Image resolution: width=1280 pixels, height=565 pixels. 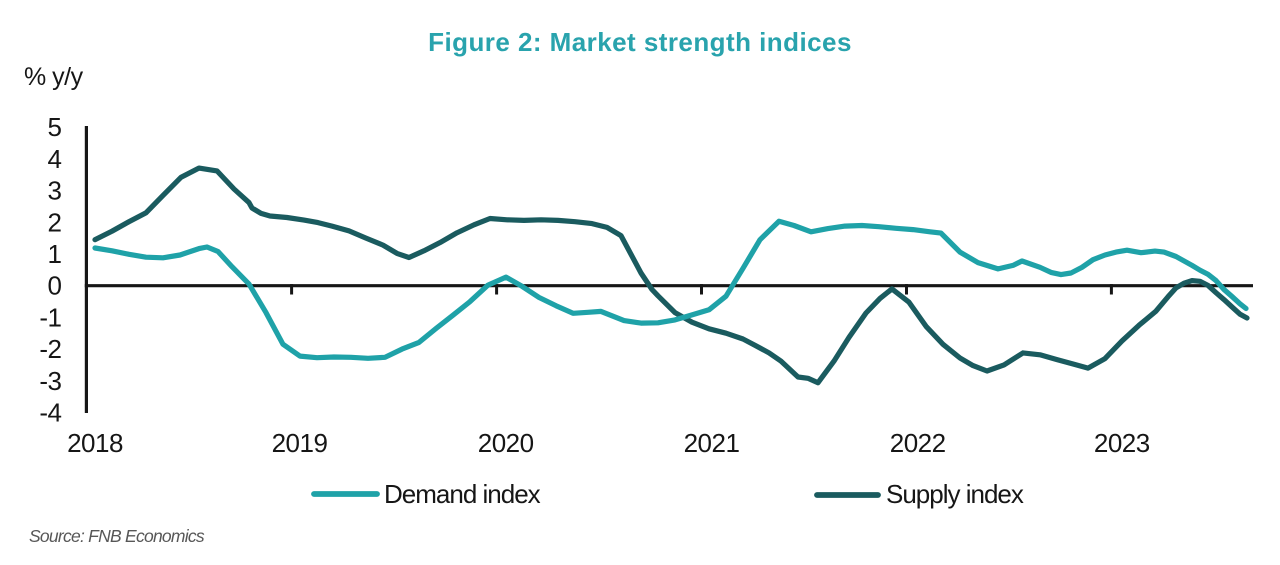 What do you see at coordinates (55, 127) in the screenshot?
I see `svg-text: 5` at bounding box center [55, 127].